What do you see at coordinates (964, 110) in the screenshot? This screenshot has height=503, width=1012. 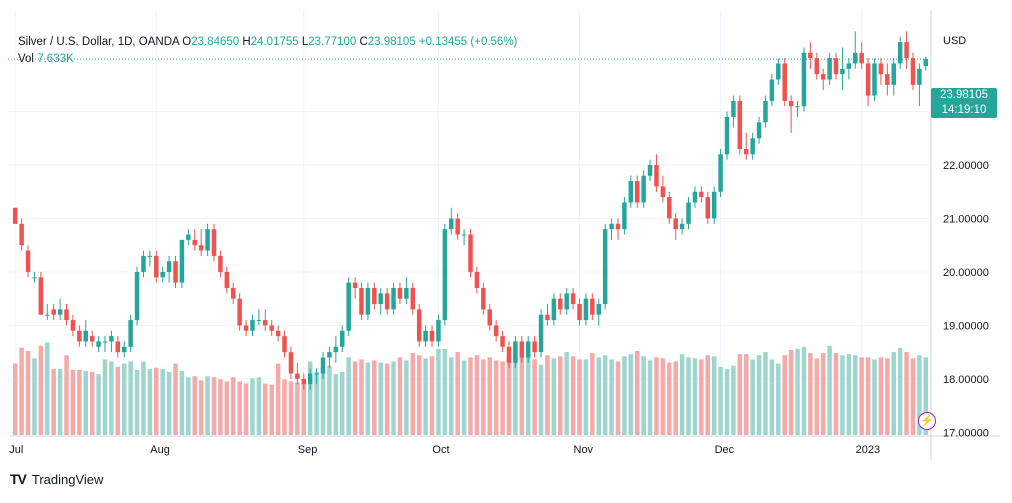 I see `bar-countdown: 14:19:10` at bounding box center [964, 110].